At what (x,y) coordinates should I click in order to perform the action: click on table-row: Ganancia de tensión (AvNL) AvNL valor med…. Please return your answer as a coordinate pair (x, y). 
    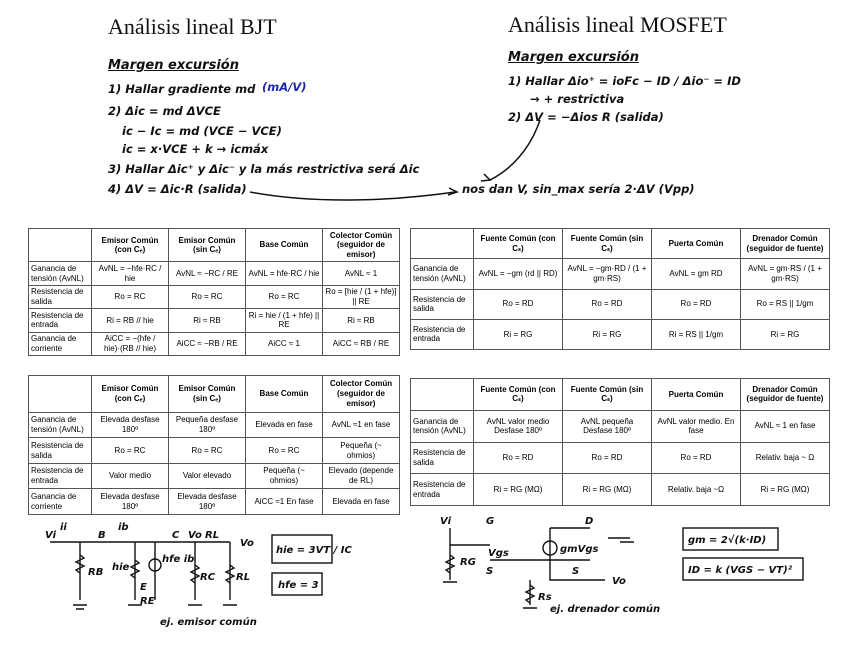
    Looking at the image, I should click on (620, 426).